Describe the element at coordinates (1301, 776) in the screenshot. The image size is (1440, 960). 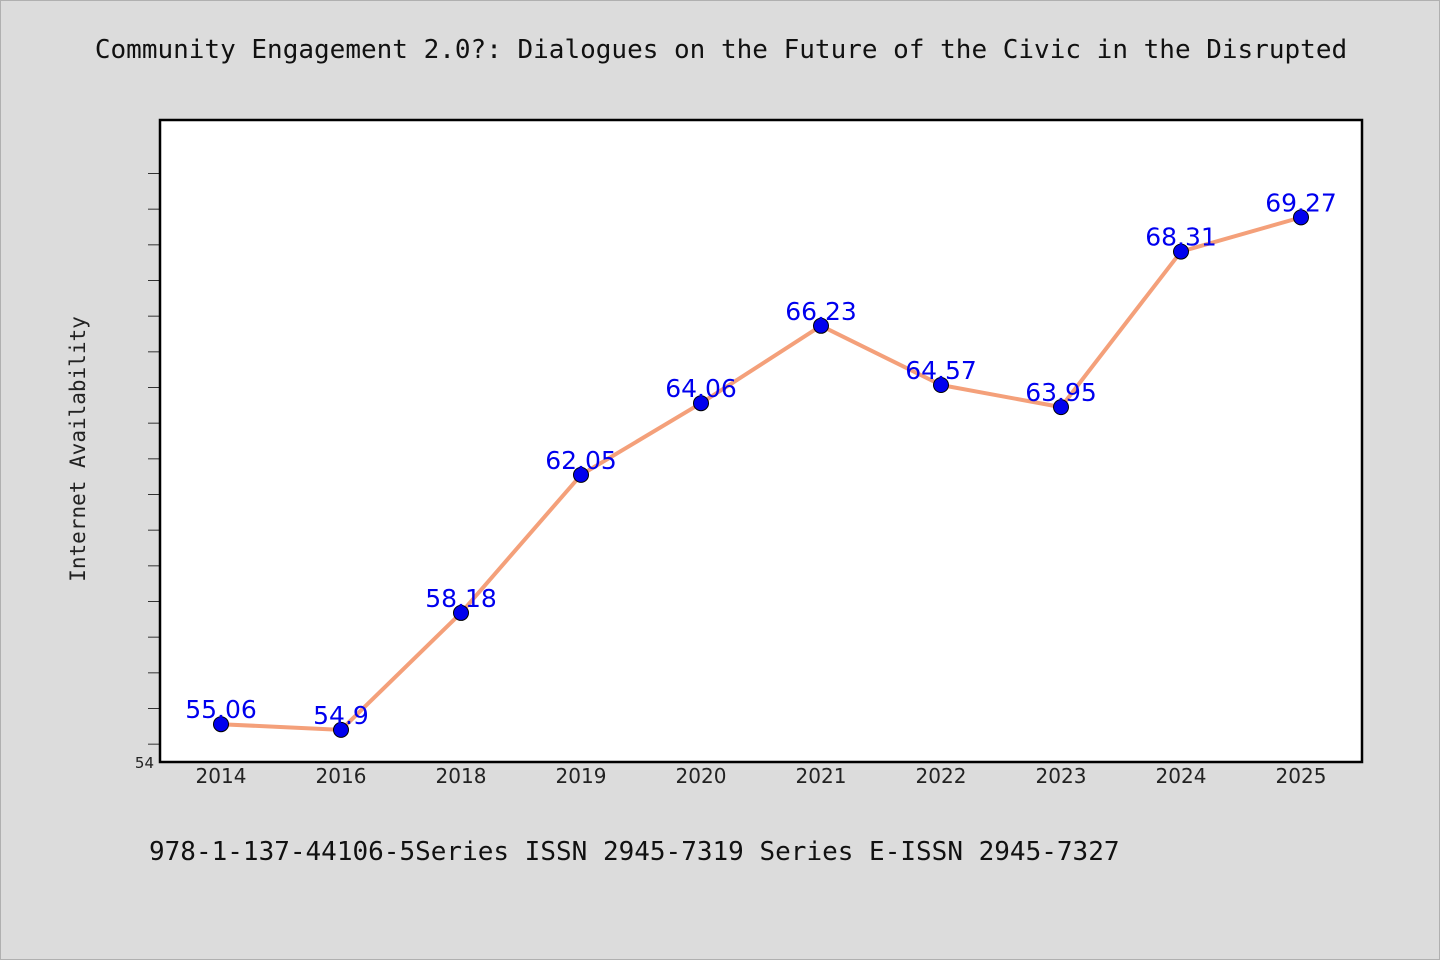
I see `x-tick-label: 2025` at that location.